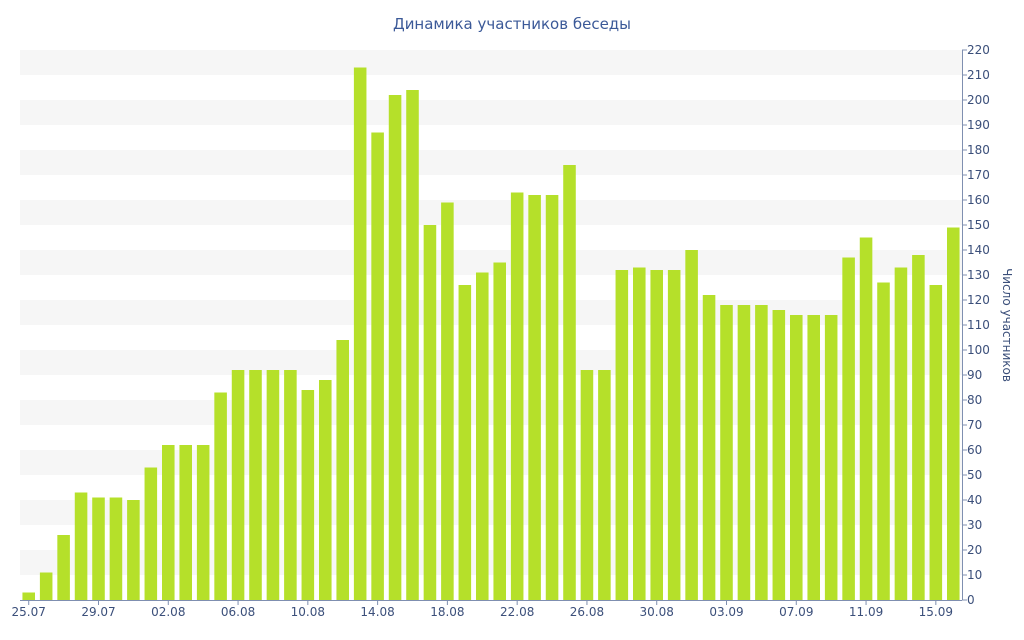 The height and width of the screenshot is (640, 1024). I want to click on bar-02.09, so click(709, 447).